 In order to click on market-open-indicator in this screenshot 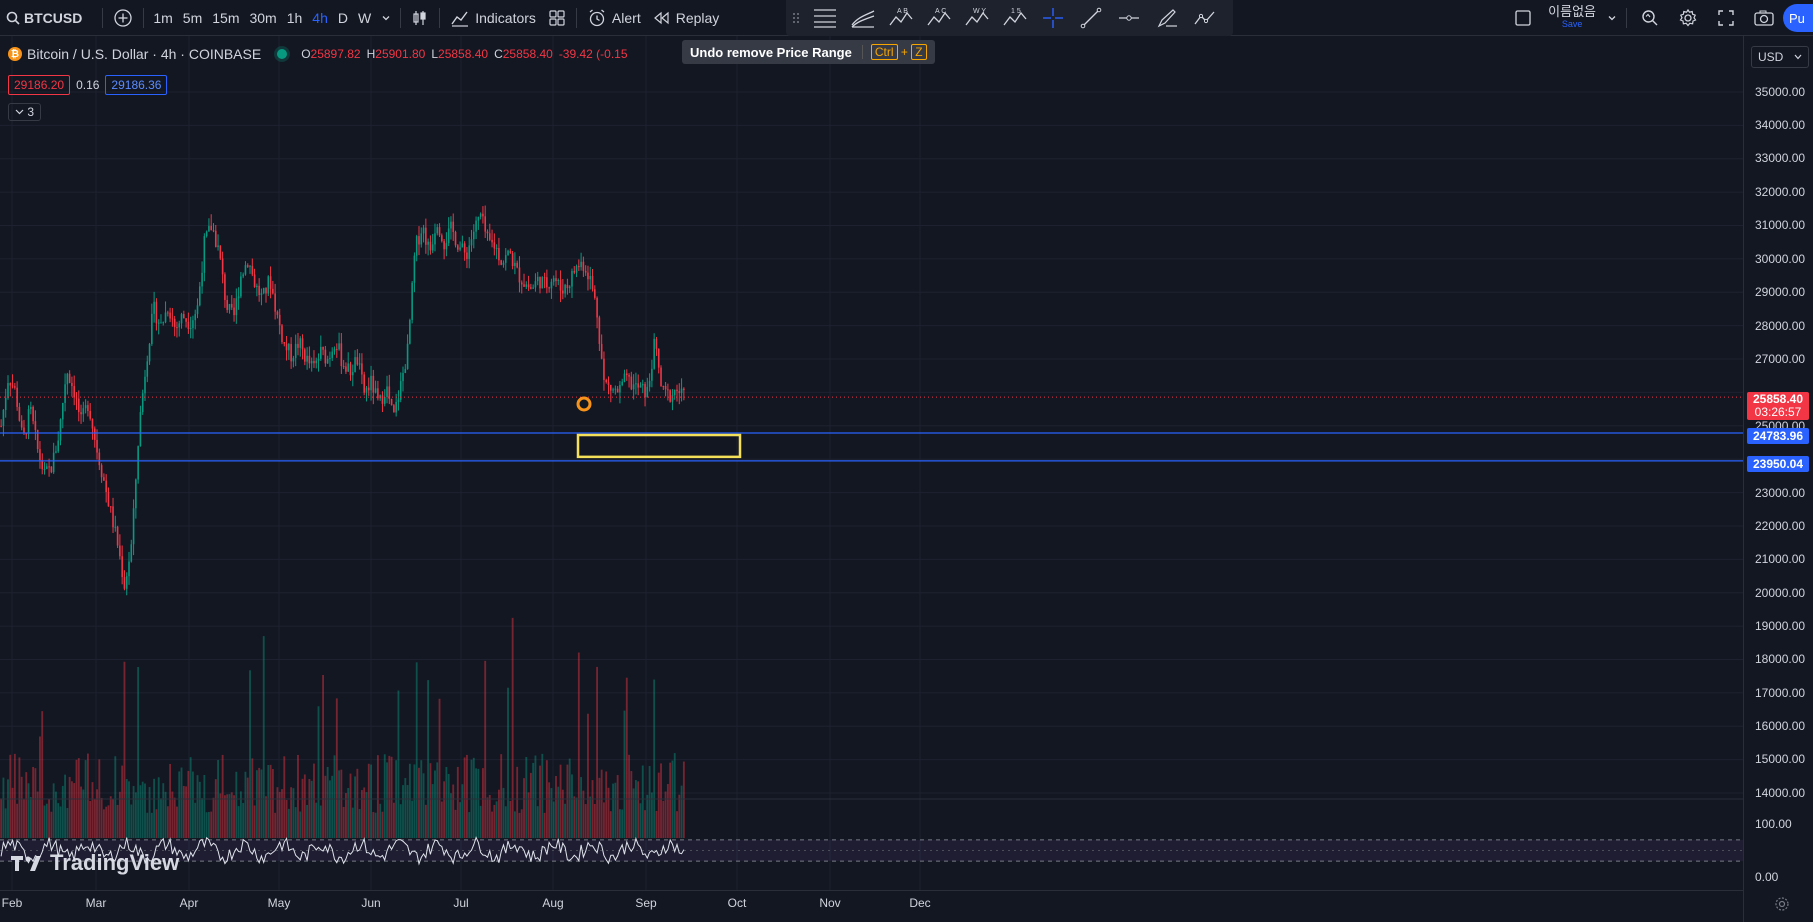, I will do `click(282, 54)`.